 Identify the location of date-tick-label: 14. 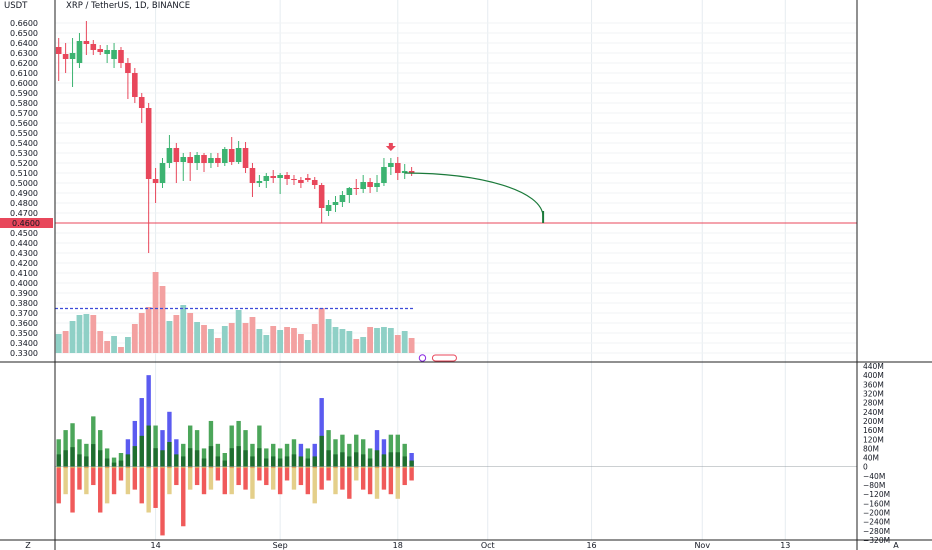
(155, 545).